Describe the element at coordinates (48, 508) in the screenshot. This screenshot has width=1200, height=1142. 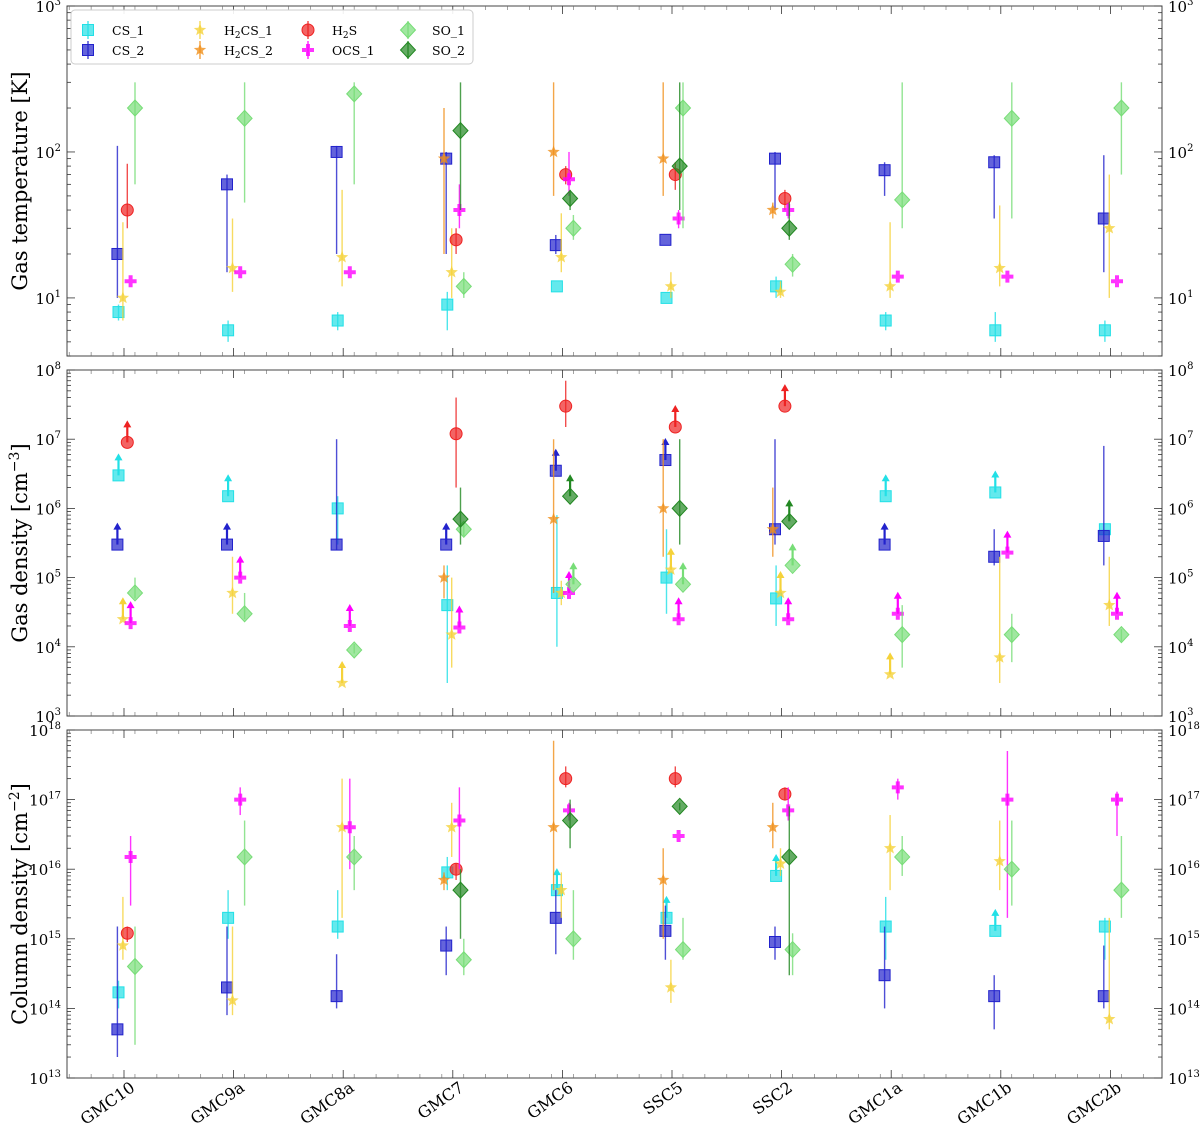
I see `y-tick-label-left: 10⁶` at that location.